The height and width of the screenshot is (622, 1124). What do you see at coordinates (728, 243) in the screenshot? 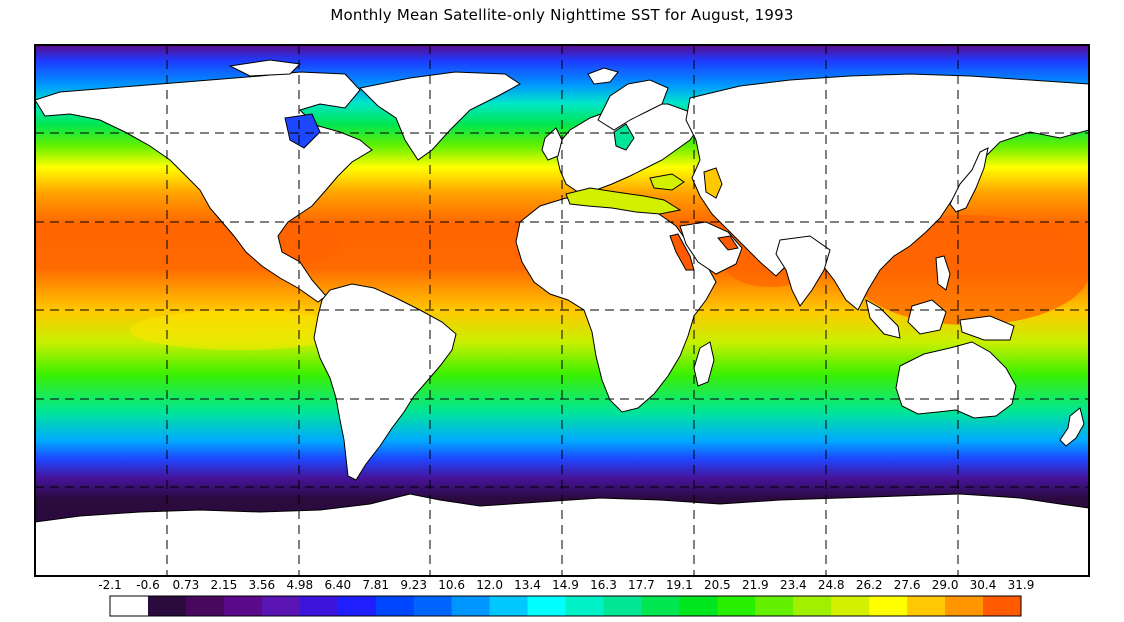
I see `persian-gulf` at bounding box center [728, 243].